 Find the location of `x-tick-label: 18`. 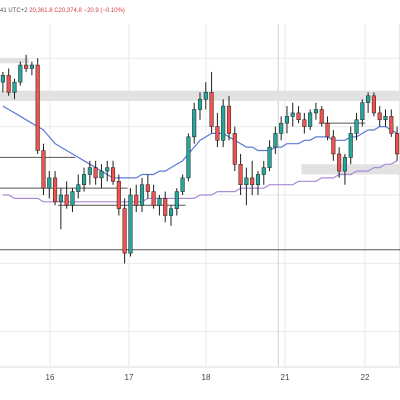

x-tick-label: 18 is located at coordinates (206, 377).